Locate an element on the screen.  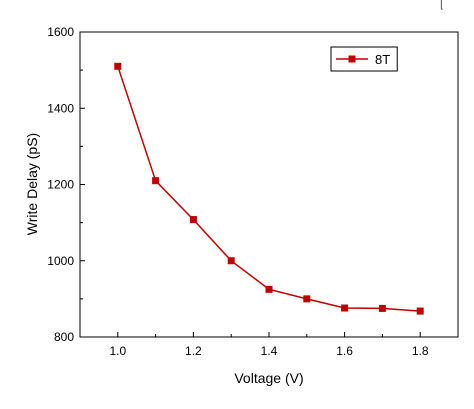
legend: 8T is located at coordinates (364, 59).